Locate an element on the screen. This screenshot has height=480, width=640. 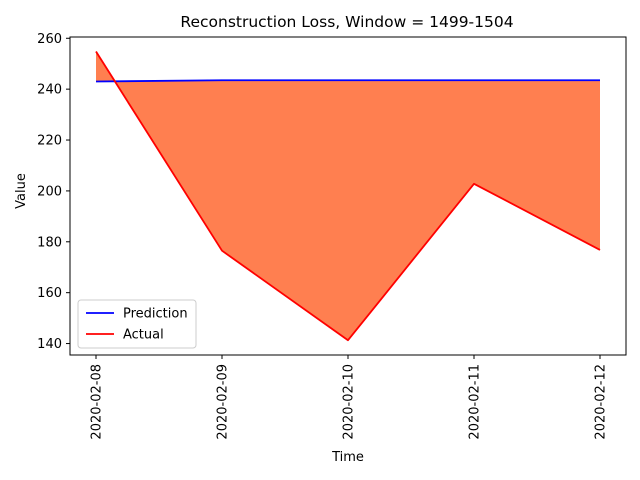
x-axis-label: Time is located at coordinates (347, 457).